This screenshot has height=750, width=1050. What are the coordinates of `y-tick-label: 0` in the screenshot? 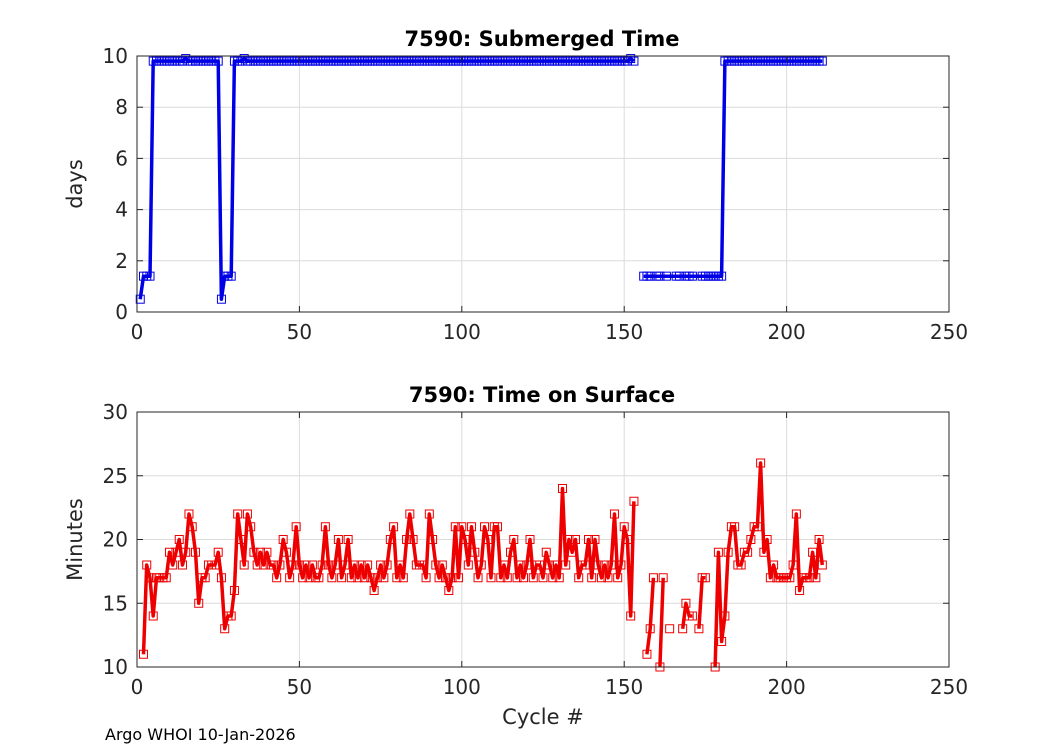 It's located at (121, 312).